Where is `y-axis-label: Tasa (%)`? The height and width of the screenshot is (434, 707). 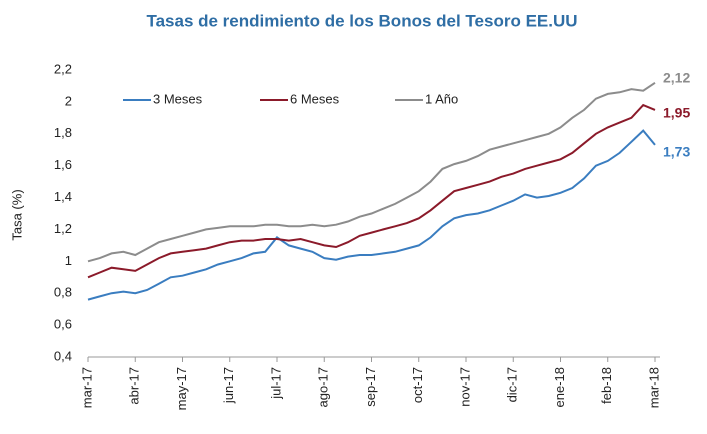 y-axis-label: Tasa (%) is located at coordinates (16, 214).